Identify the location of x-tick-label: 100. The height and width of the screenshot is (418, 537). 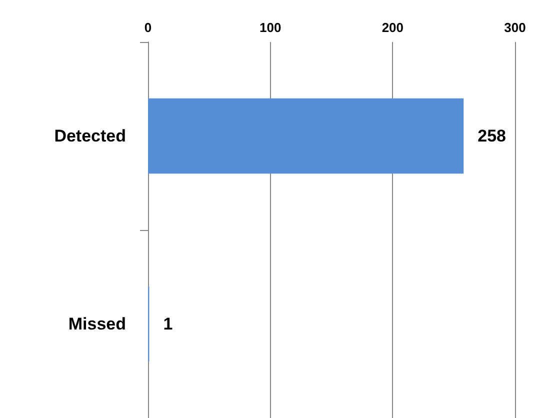
(270, 27).